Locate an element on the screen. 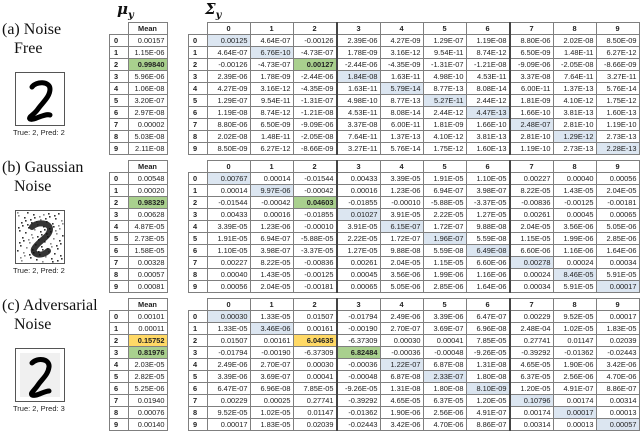  covariance-cell: 8.22E-05 is located at coordinates (531, 190).